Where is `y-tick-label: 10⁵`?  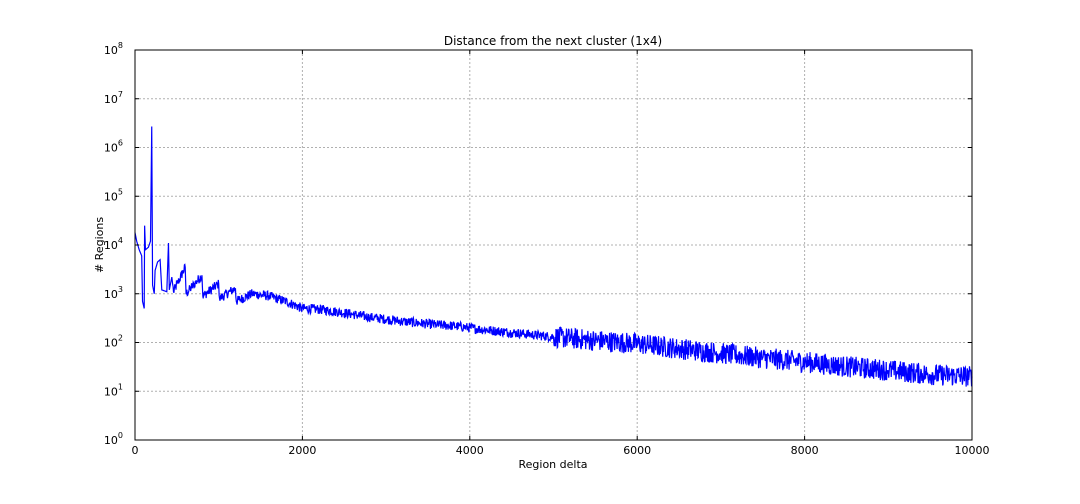
y-tick-label: 10⁵ is located at coordinates (113, 195).